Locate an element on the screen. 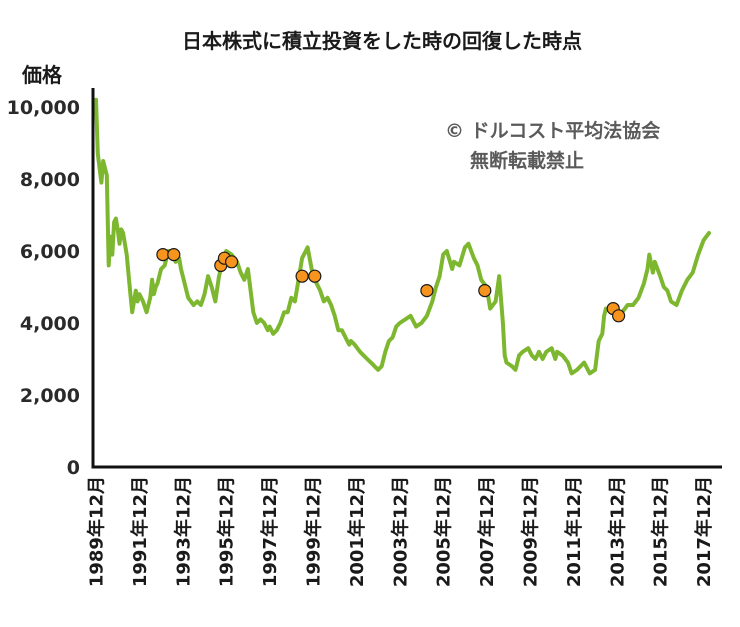 This screenshot has height=627, width=740. y-tick-label: 10,000 is located at coordinates (43, 108).